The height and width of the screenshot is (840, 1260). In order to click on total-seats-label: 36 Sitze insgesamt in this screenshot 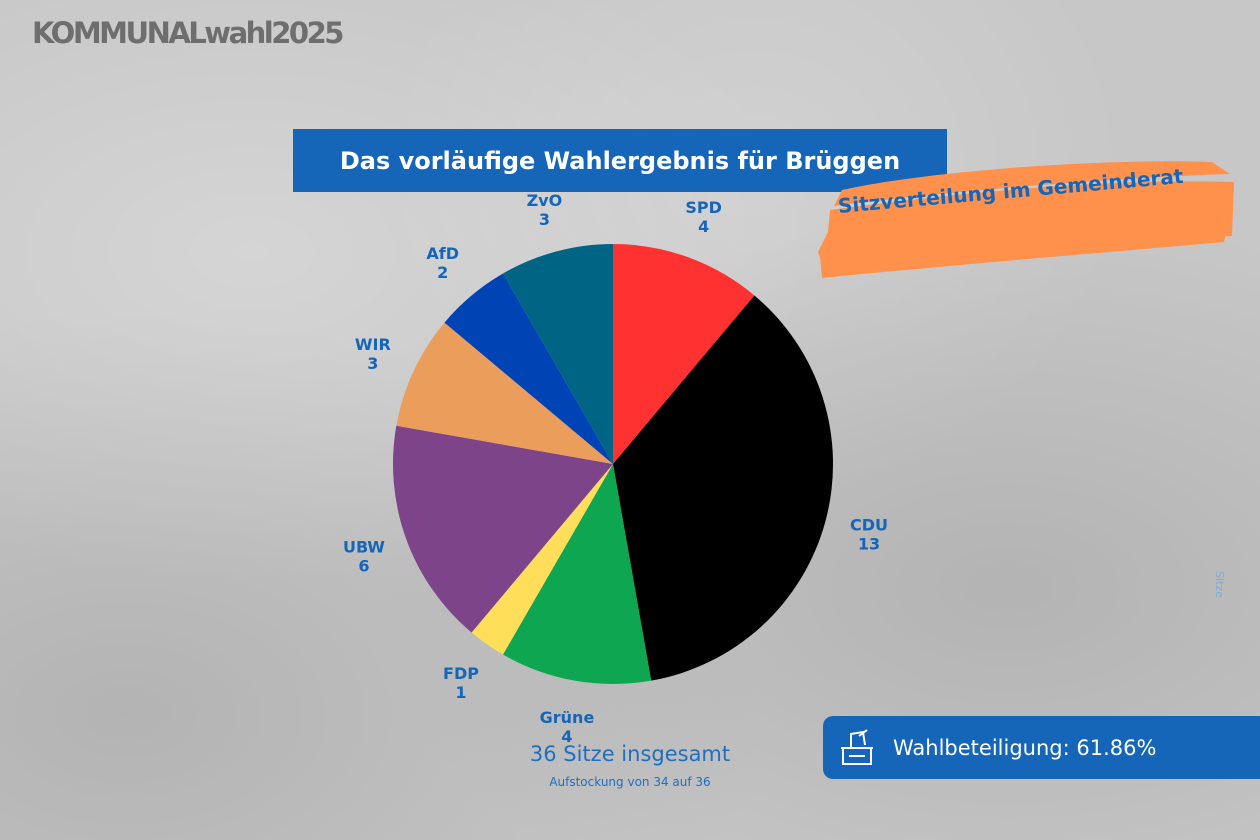, I will do `click(630, 754)`.